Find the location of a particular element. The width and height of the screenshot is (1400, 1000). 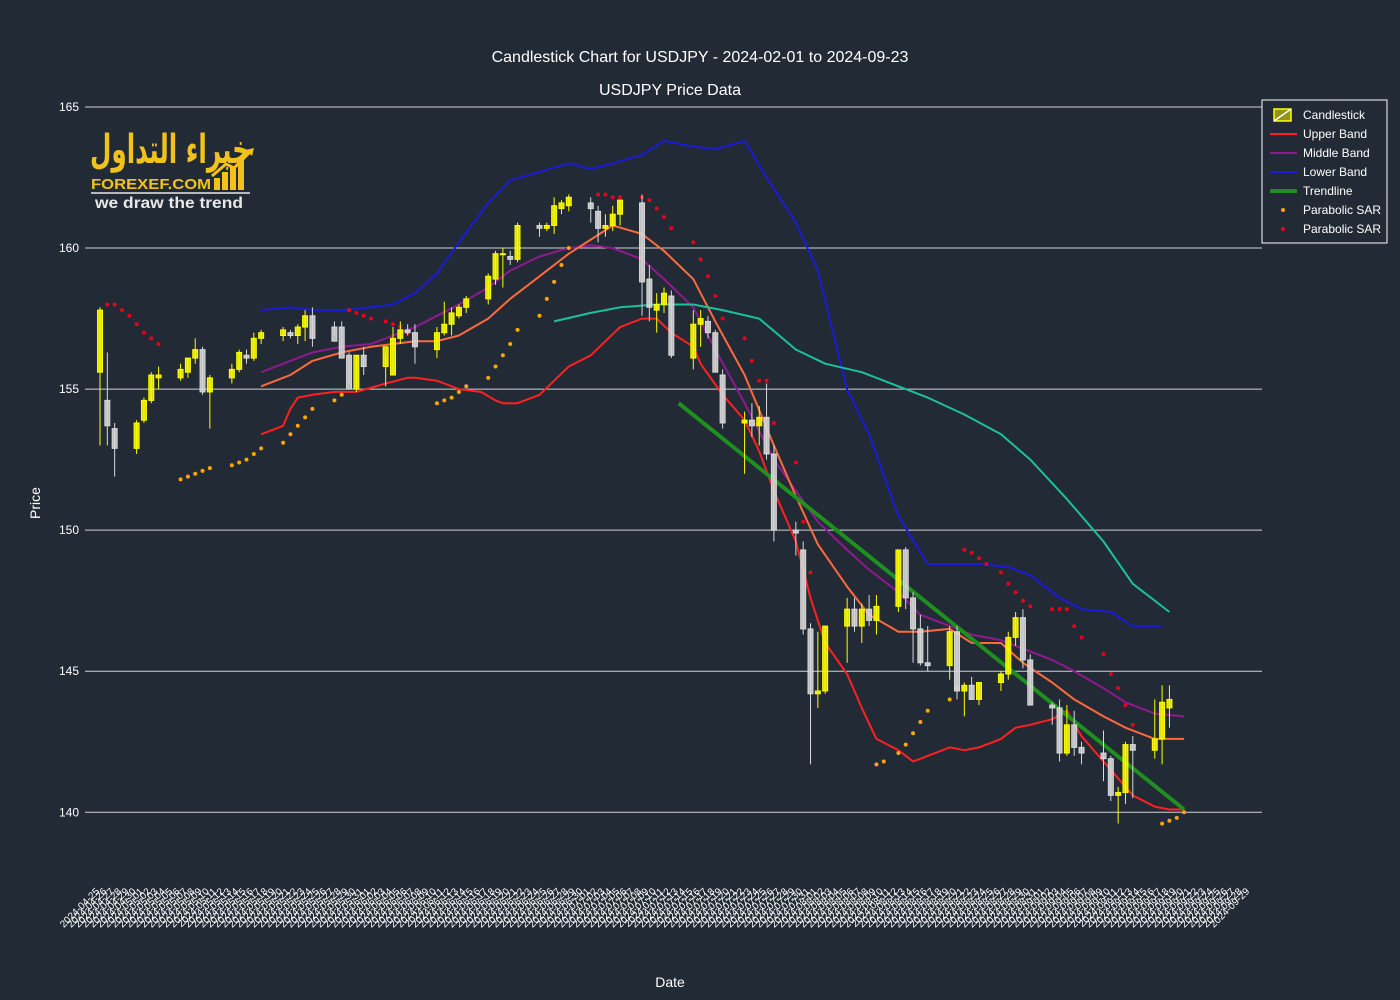

legend-label: Upper Band is located at coordinates (1335, 134).